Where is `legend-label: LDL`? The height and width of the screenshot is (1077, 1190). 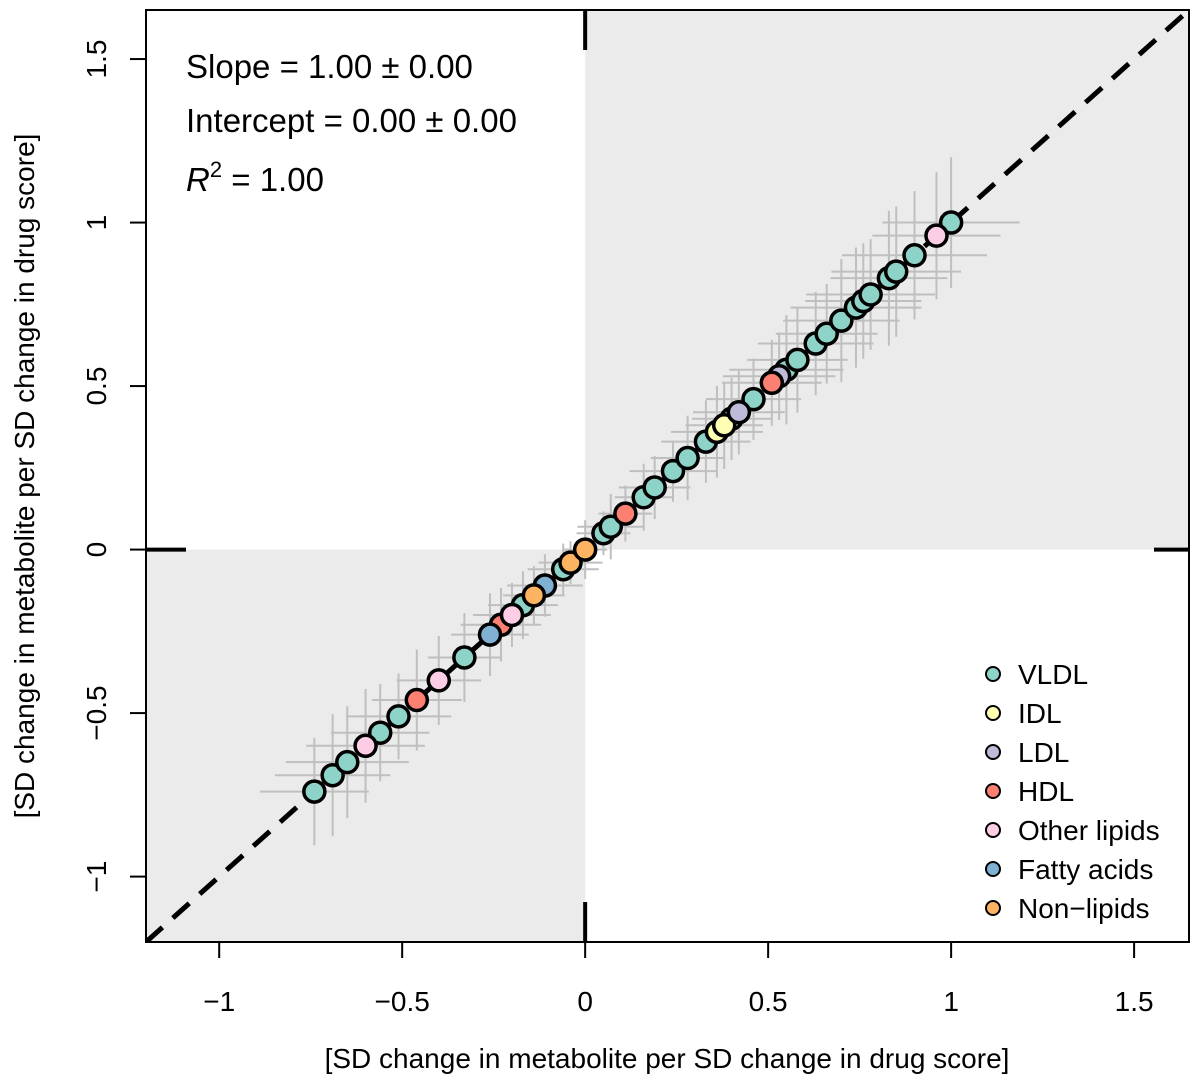
legend-label: LDL is located at coordinates (1043, 752).